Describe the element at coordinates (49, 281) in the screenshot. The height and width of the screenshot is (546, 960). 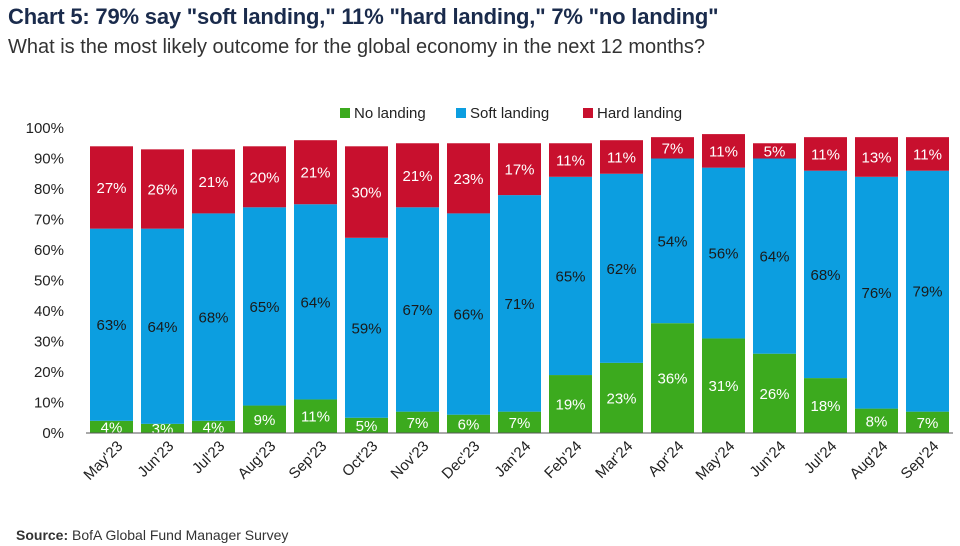
I see `y-tick-label: 50%` at that location.